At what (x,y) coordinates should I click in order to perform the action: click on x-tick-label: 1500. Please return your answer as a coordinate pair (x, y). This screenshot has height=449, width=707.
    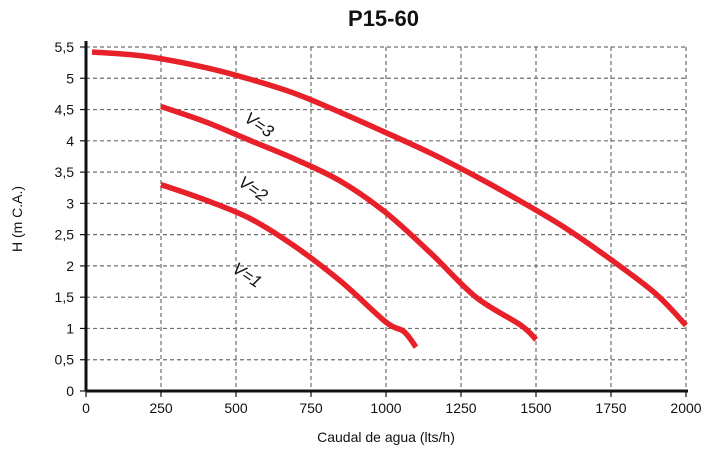
    Looking at the image, I should click on (535, 408).